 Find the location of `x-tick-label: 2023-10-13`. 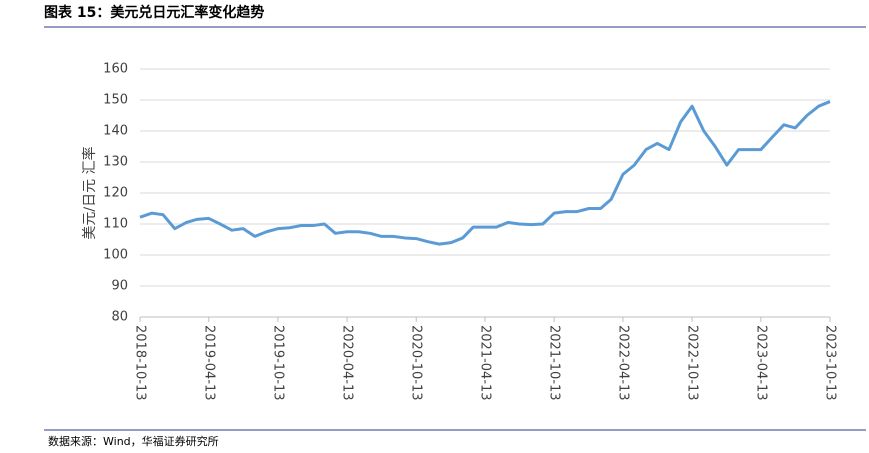

x-tick-label: 2023-10-13 is located at coordinates (830, 363).